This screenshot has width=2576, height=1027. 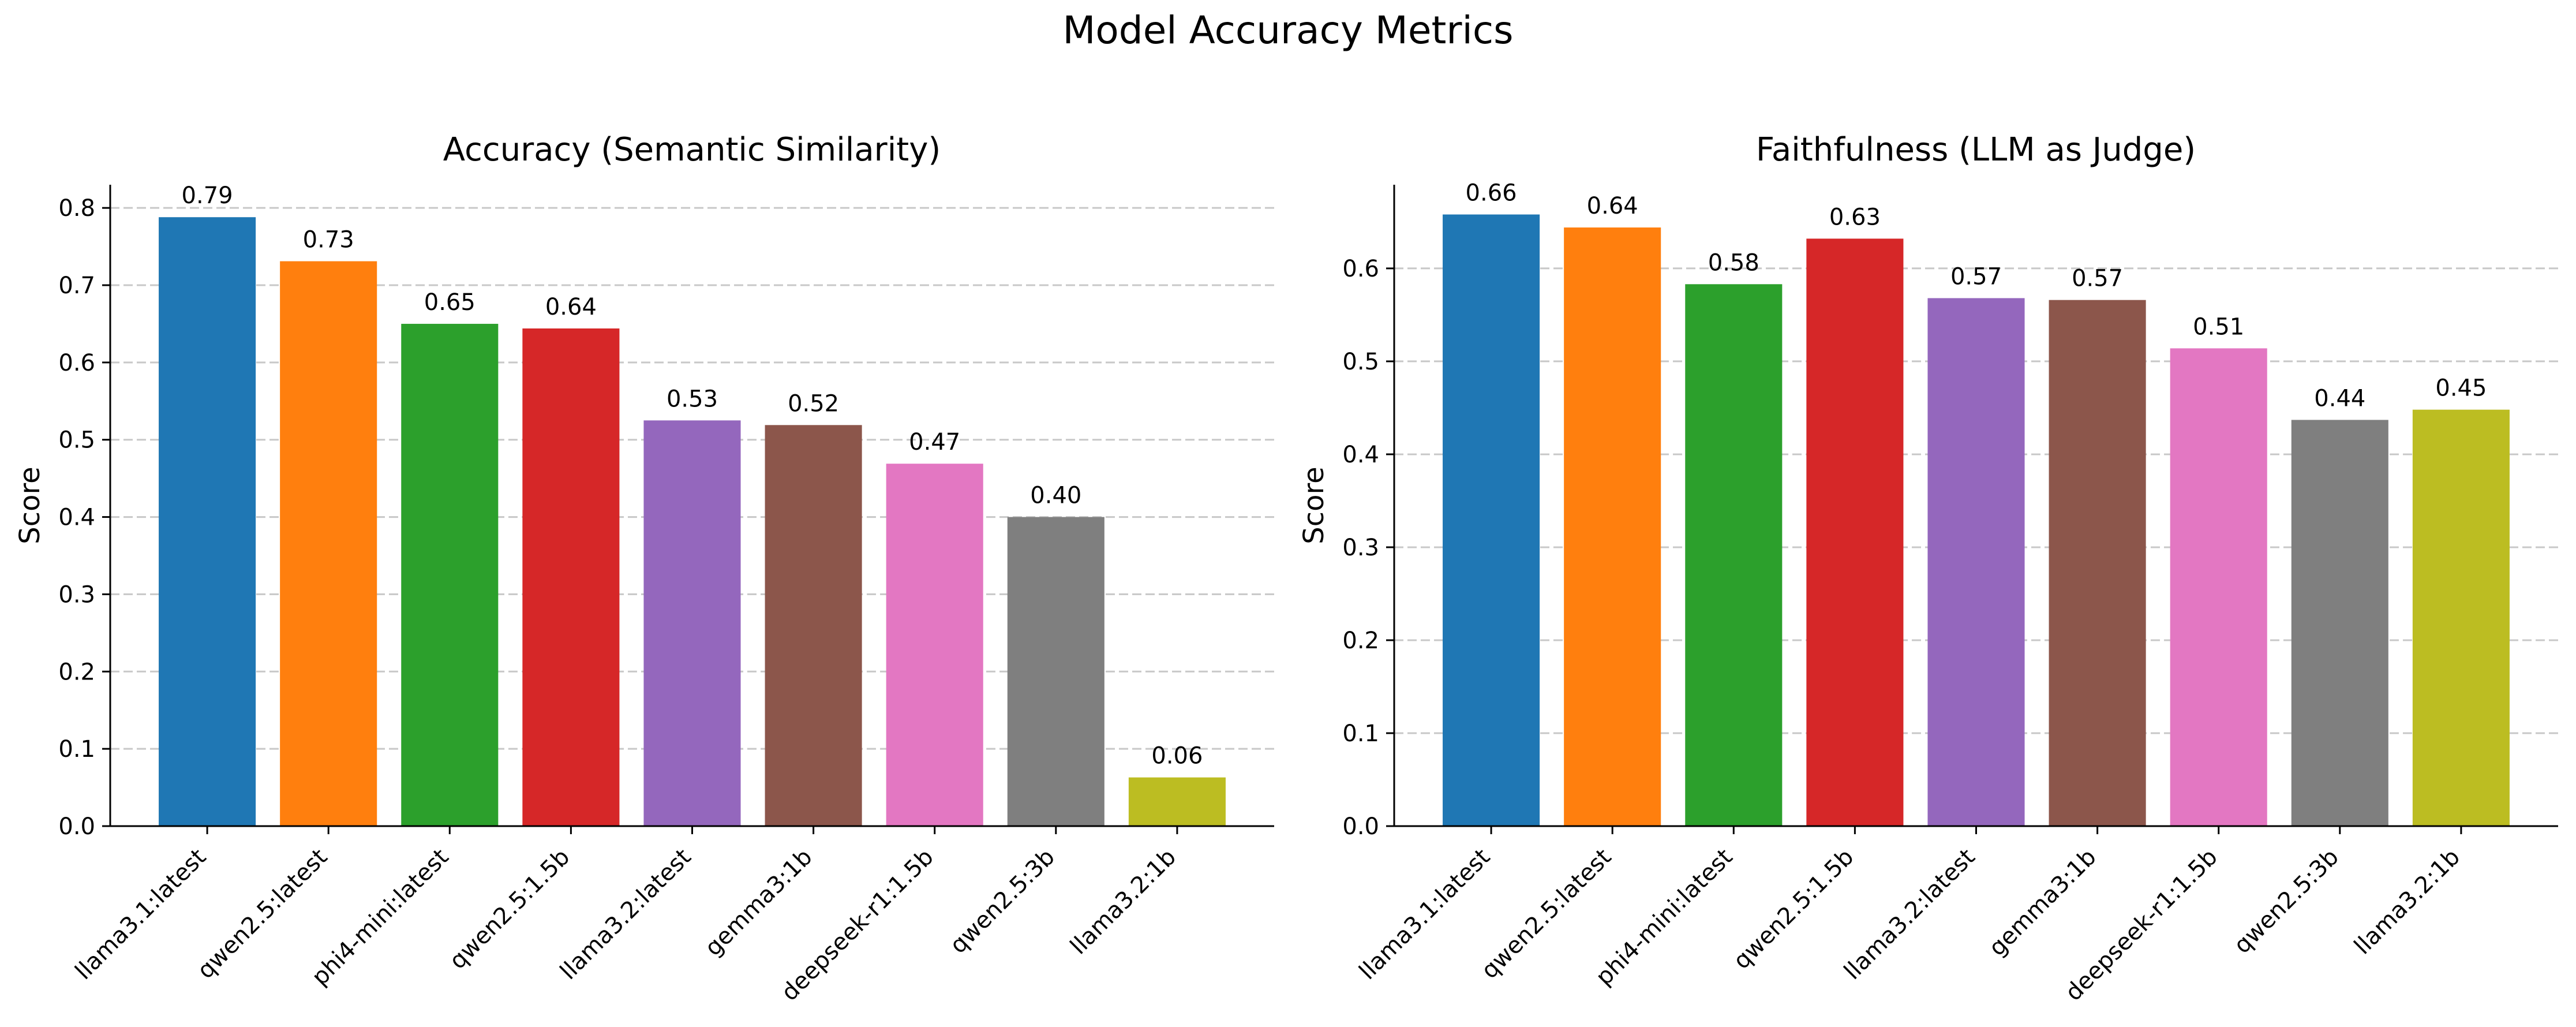 What do you see at coordinates (1287, 30) in the screenshot?
I see `figure-title: Model Accuracy Metrics` at bounding box center [1287, 30].